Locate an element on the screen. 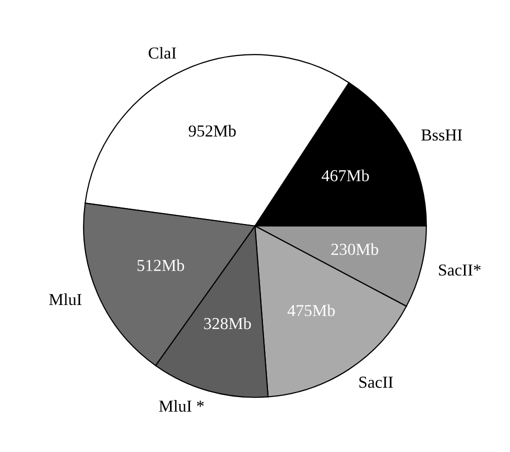 Image resolution: width=510 pixels, height=452 pixels. data-label: 467Mb is located at coordinates (345, 176).